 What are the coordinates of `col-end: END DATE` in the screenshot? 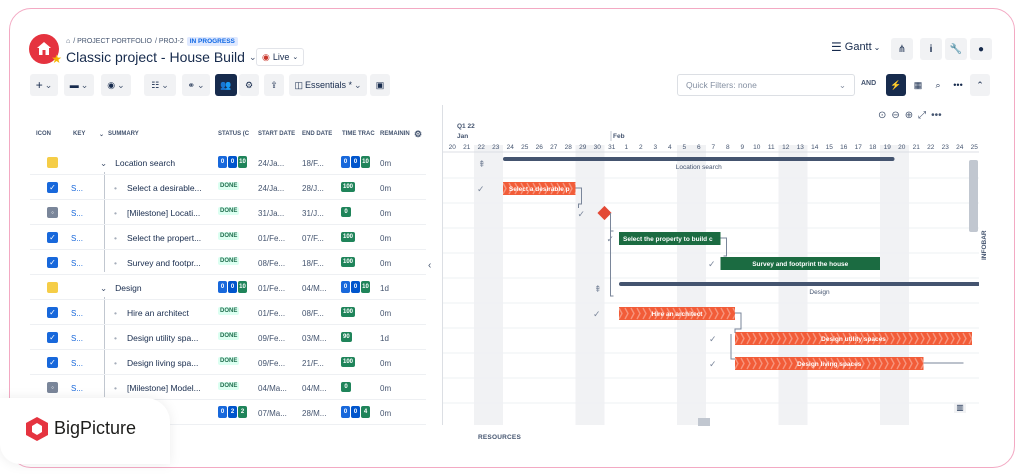 It's located at (317, 134).